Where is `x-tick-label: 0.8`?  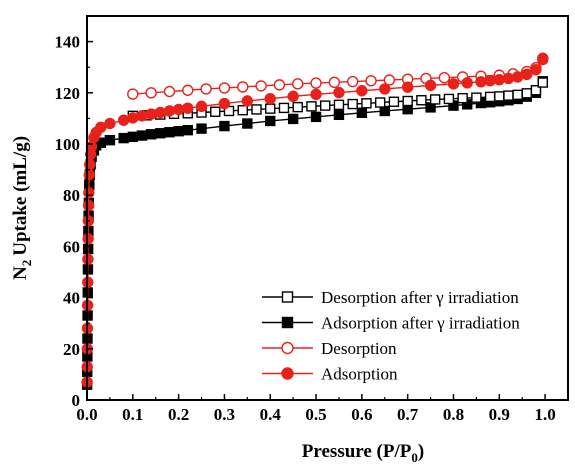
x-tick-label: 0.8 is located at coordinates (453, 414).